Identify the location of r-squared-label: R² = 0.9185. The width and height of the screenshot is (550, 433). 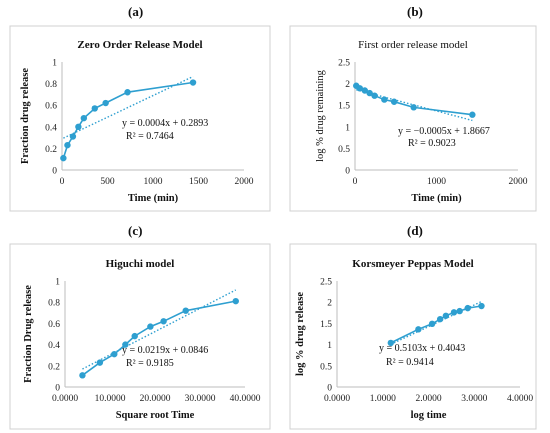
(150, 363).